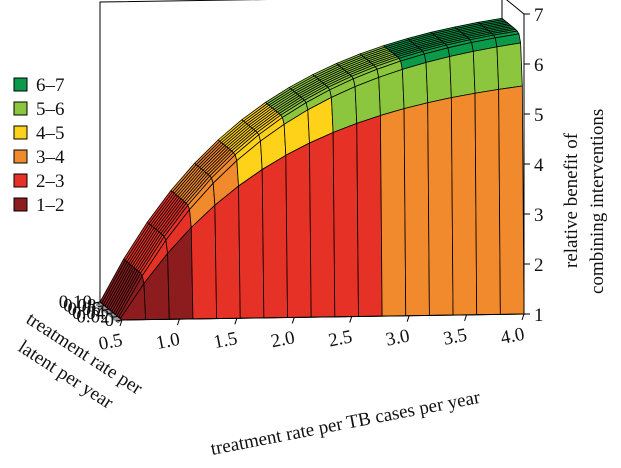 This screenshot has height=468, width=621. Describe the element at coordinates (79, 306) in the screenshot. I see `y-tick-label: 0.08` at that location.